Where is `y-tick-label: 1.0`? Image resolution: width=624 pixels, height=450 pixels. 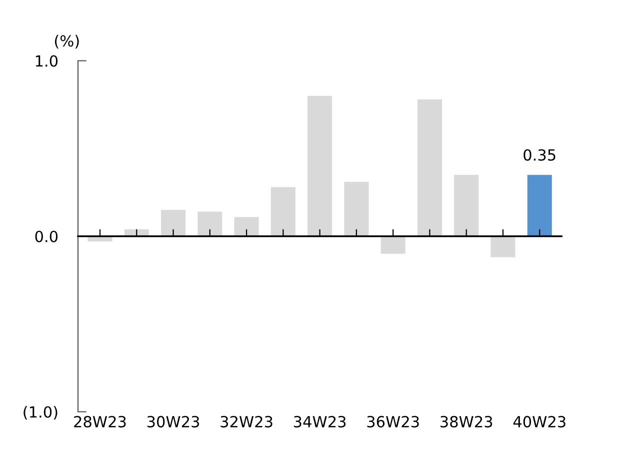 y-tick-label: 1.0 is located at coordinates (47, 61).